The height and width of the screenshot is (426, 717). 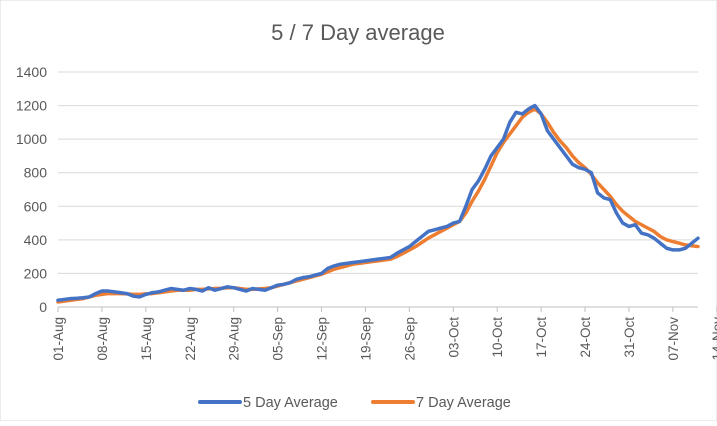 I want to click on x-tick-label: 19-Sep, so click(x=365, y=339).